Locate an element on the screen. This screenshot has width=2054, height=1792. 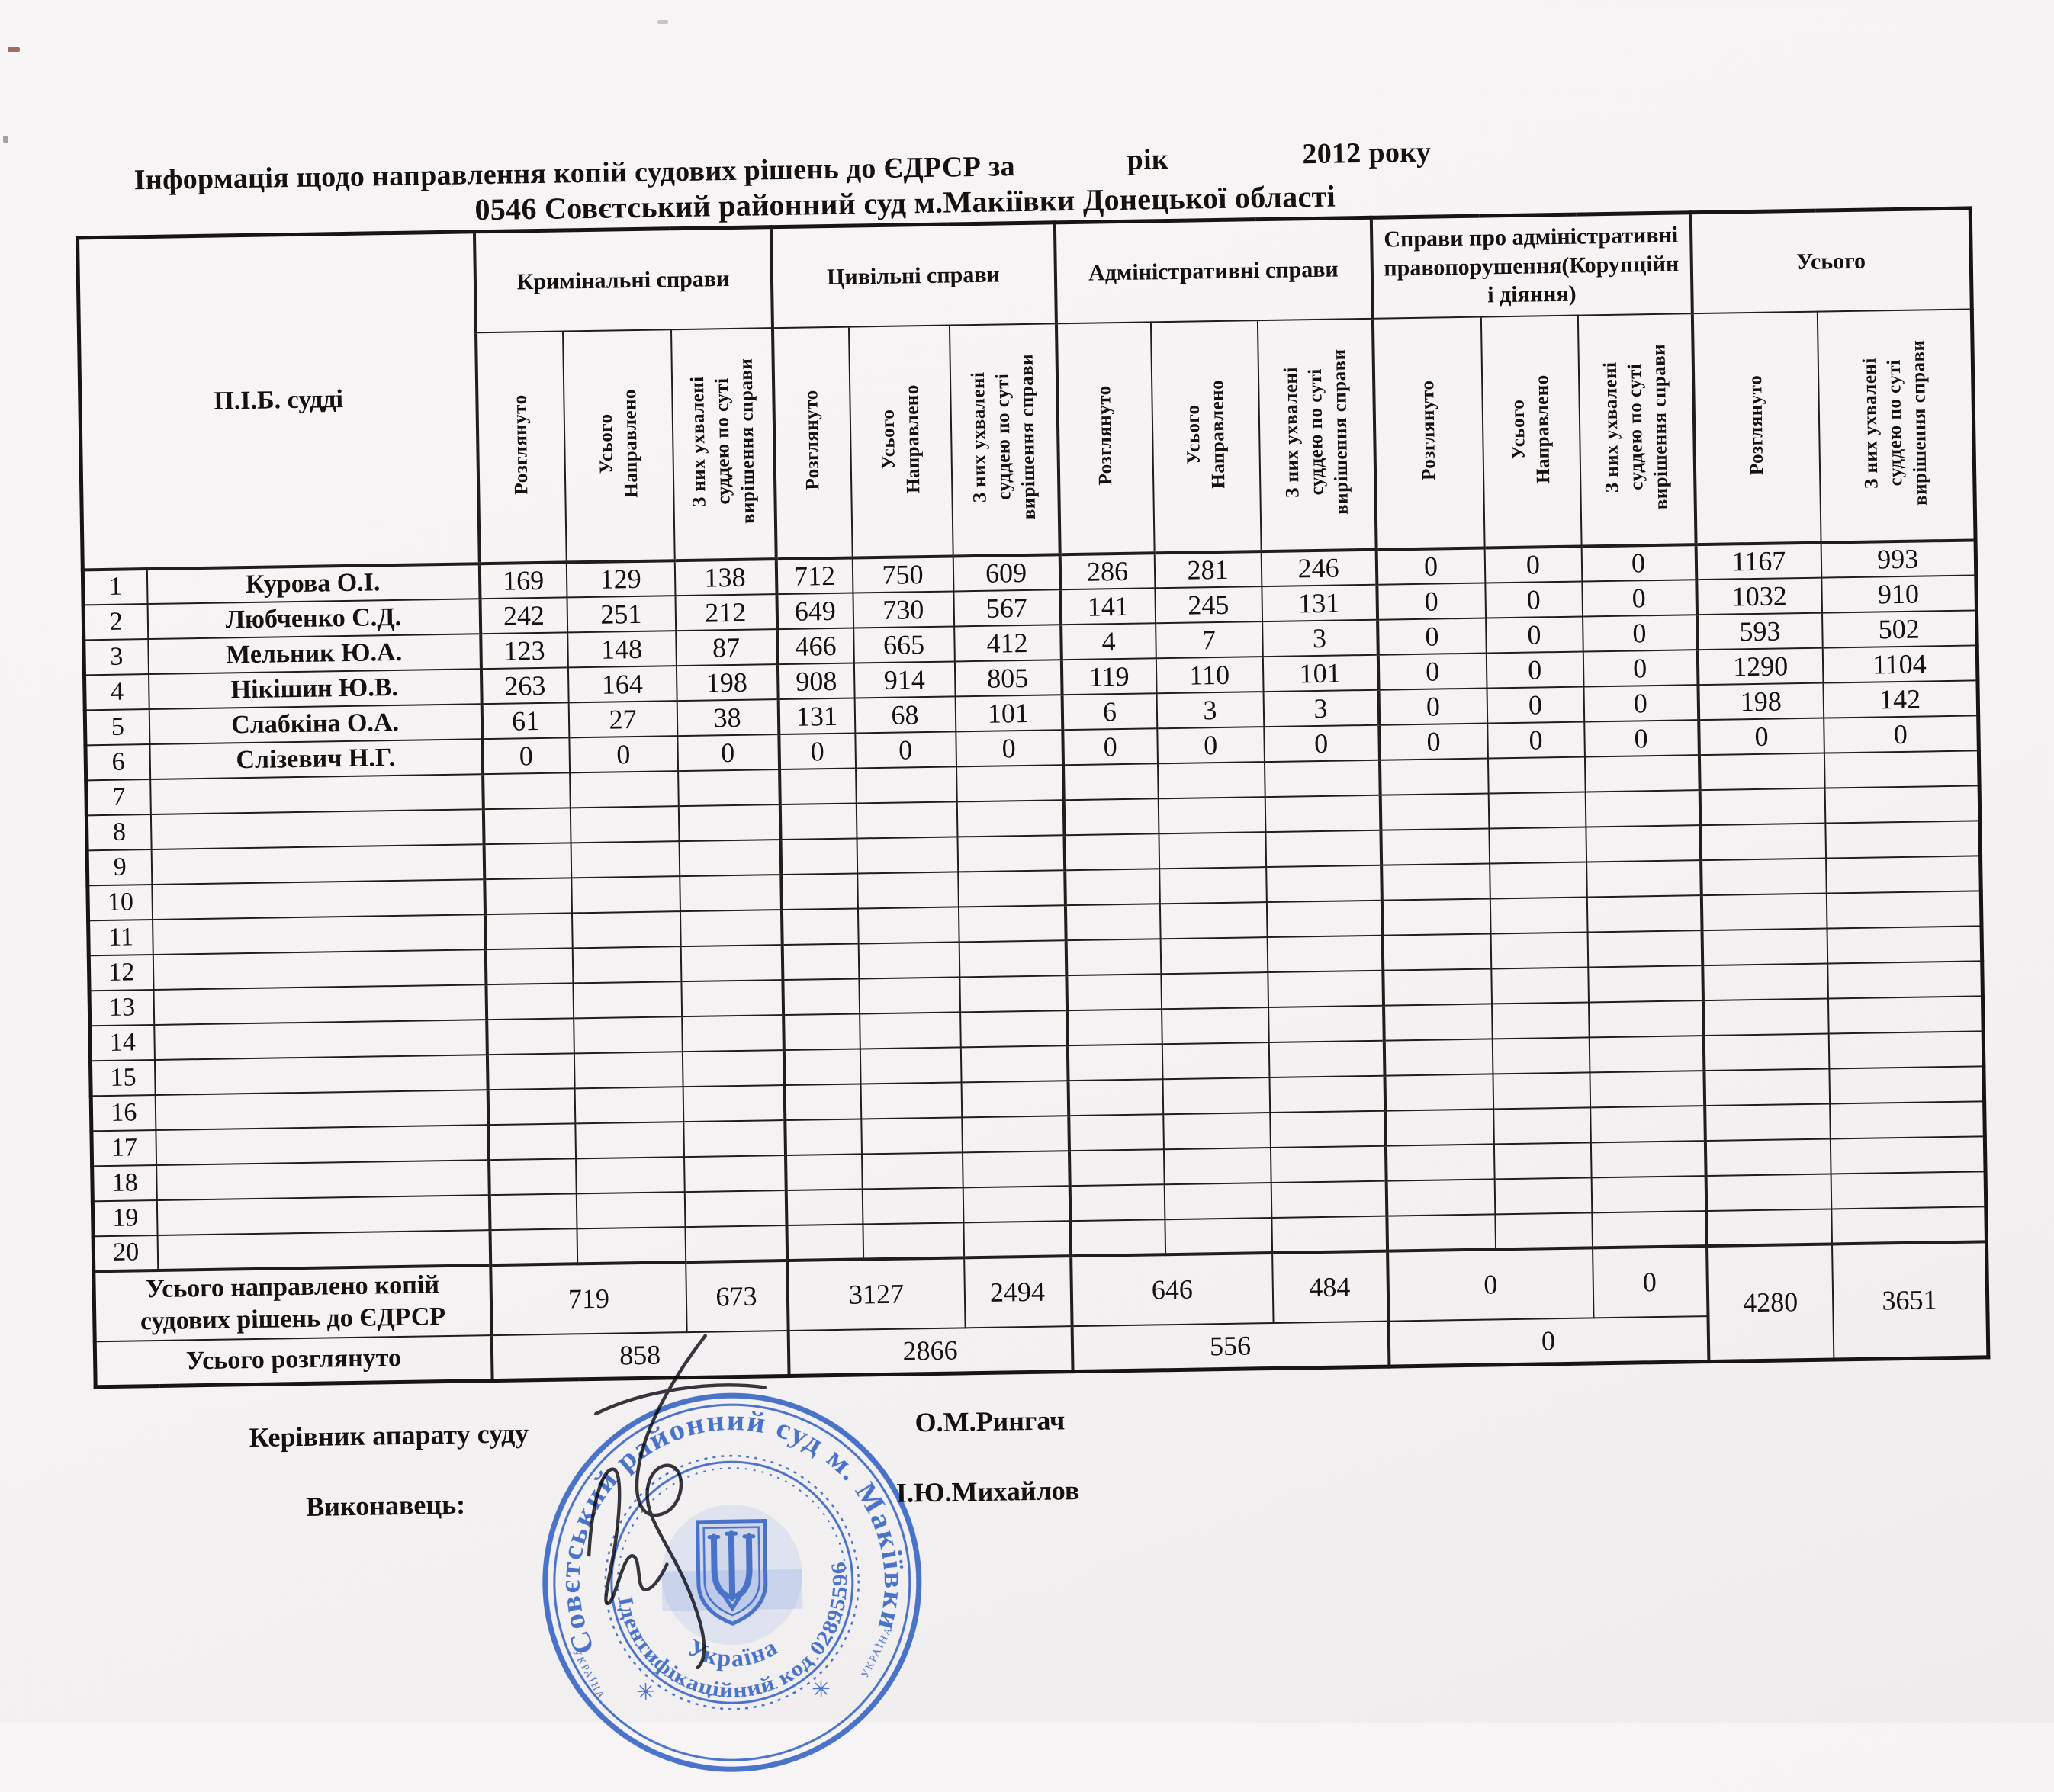
corner-header: П.І.Б. судді is located at coordinates (279, 400).